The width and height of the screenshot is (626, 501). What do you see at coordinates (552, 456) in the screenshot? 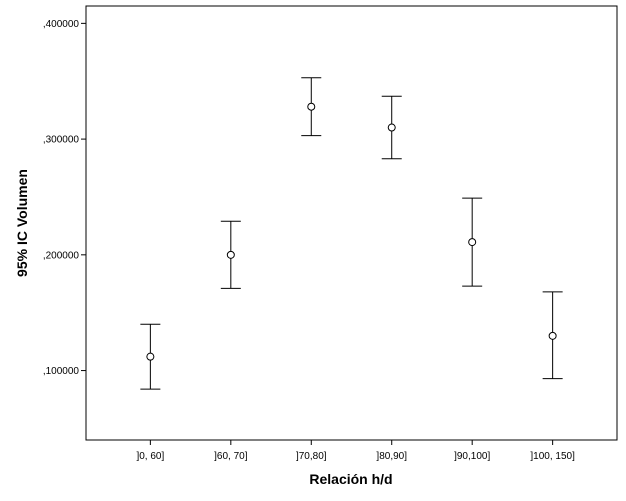
I see `x-tick-label: ]100, 150]` at bounding box center [552, 456].